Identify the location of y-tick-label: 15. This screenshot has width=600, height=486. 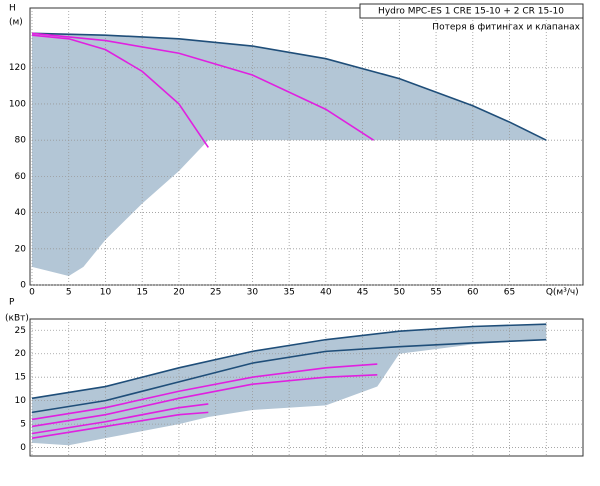
(20, 378).